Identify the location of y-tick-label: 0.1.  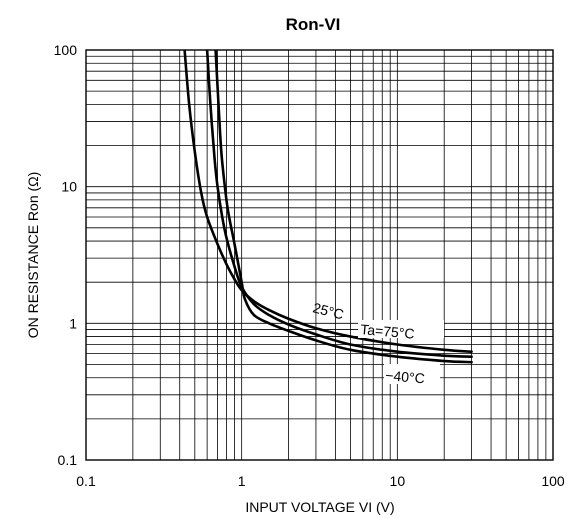
(68, 460).